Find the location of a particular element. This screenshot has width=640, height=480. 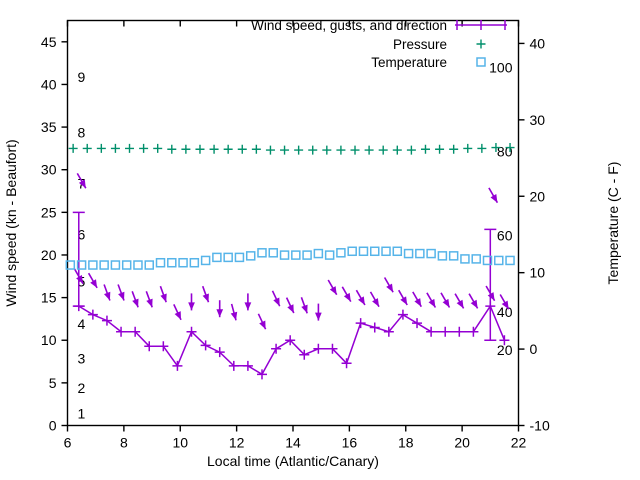

fahrenheit-label-100: 100 is located at coordinates (501, 67).